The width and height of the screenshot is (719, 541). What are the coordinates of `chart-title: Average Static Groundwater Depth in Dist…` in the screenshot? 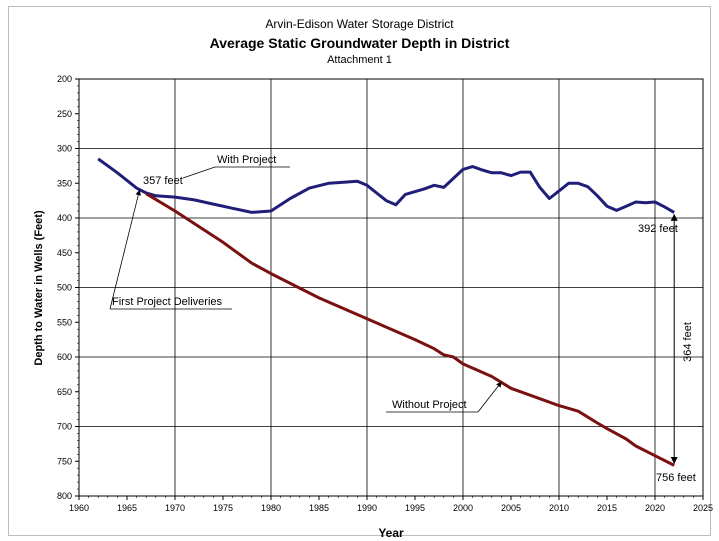 It's located at (359, 43).